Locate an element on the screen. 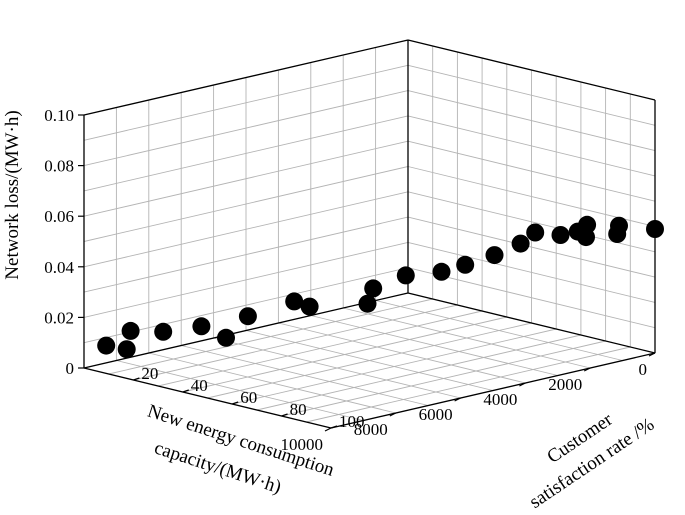  x-tick-label: 6000 is located at coordinates (436, 414).